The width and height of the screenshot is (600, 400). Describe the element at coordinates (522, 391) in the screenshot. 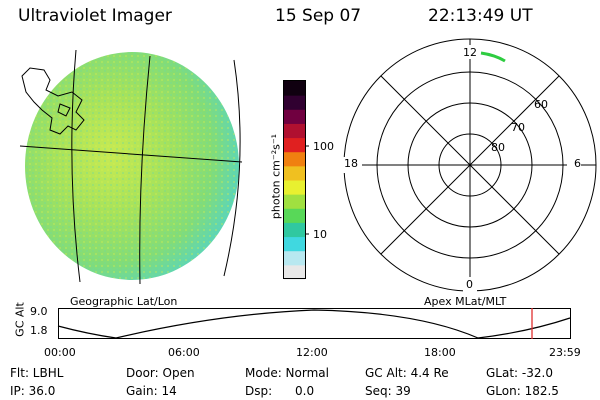

I see `geo-longitude-info: GLon: 182.5` at that location.